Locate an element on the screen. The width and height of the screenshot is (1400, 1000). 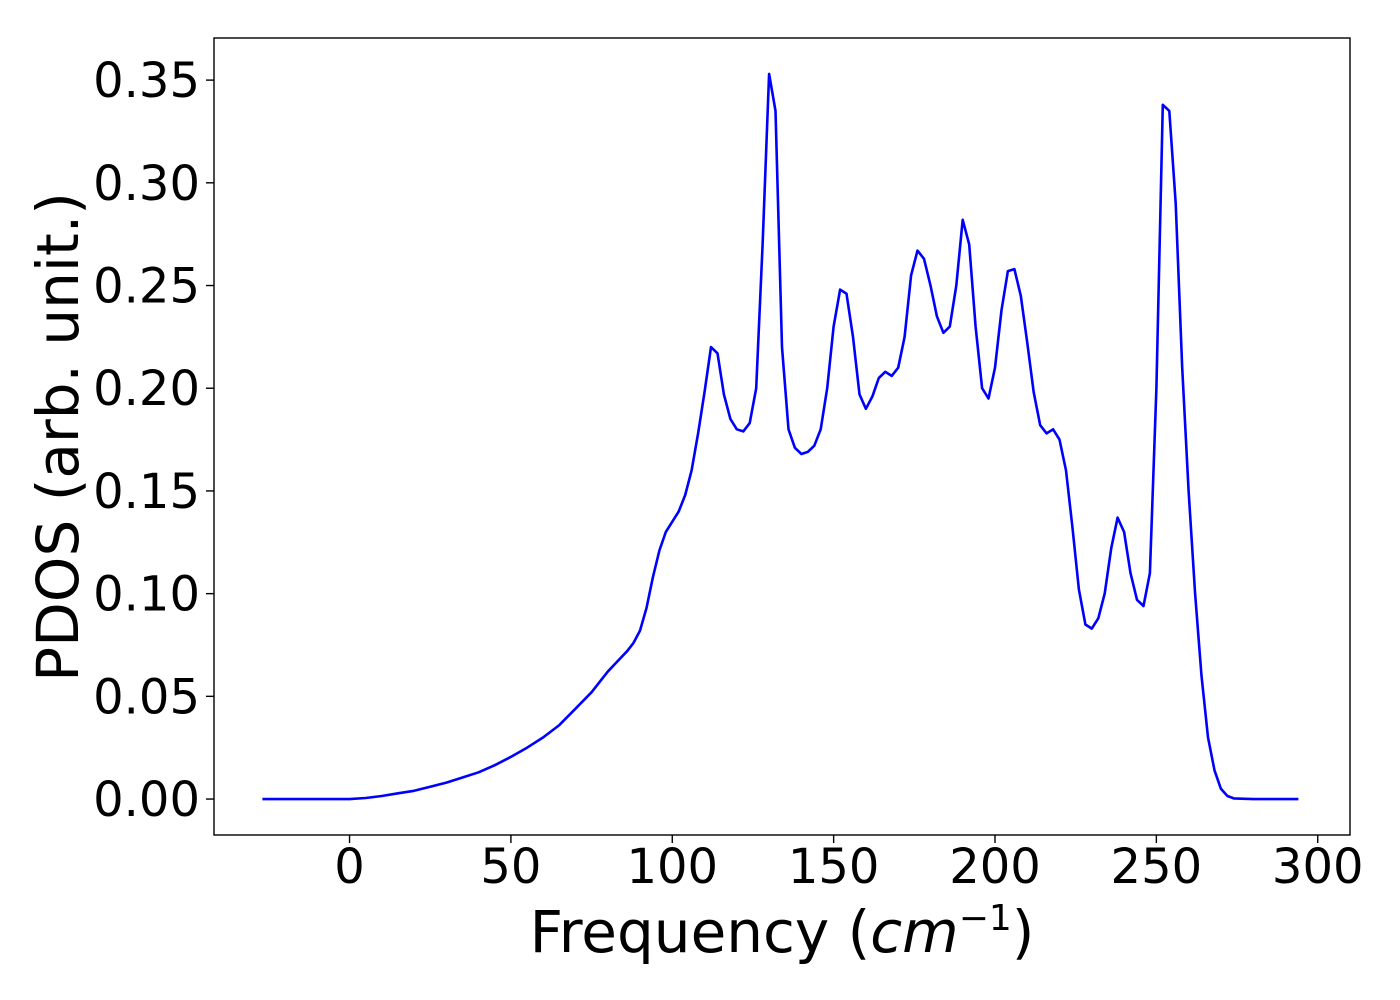
x-ticks: 0 50 100 150 200 250 300 is located at coordinates (849, 865).